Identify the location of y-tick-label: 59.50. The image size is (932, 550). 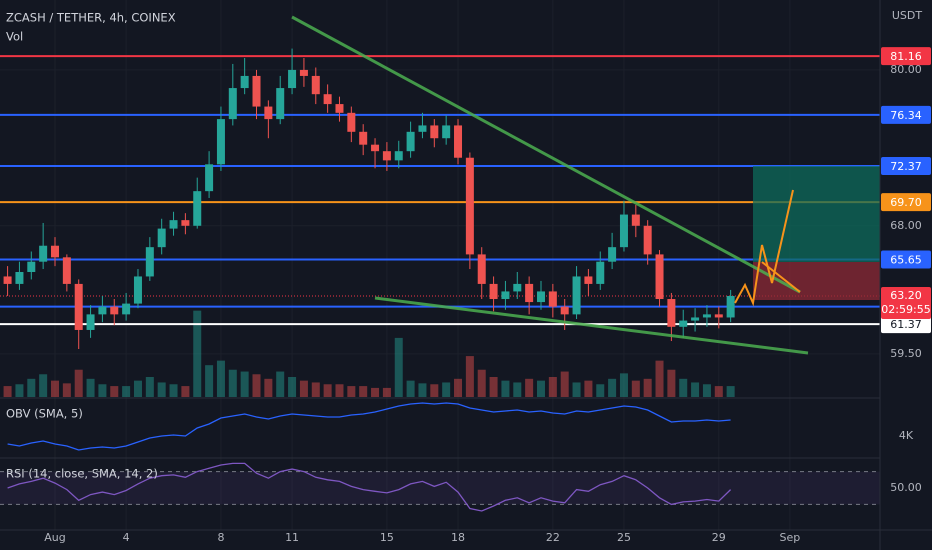
(906, 353).